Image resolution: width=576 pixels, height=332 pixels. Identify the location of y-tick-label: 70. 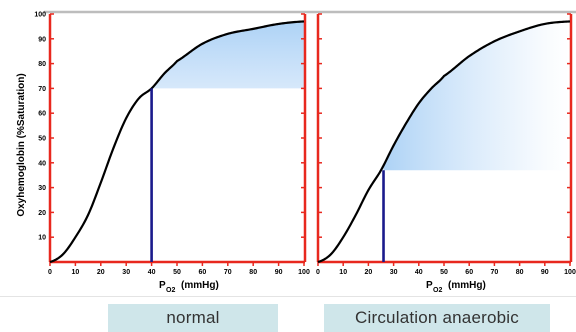
(42, 89).